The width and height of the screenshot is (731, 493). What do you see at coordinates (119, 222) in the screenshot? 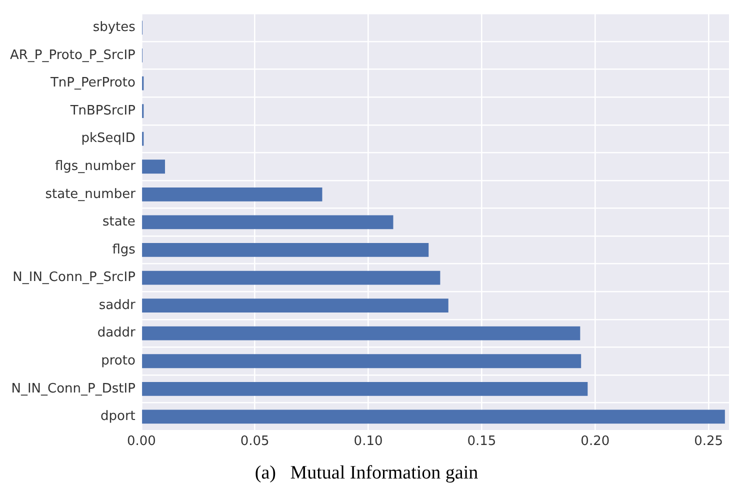
I see `y-tick-label: state` at bounding box center [119, 222].